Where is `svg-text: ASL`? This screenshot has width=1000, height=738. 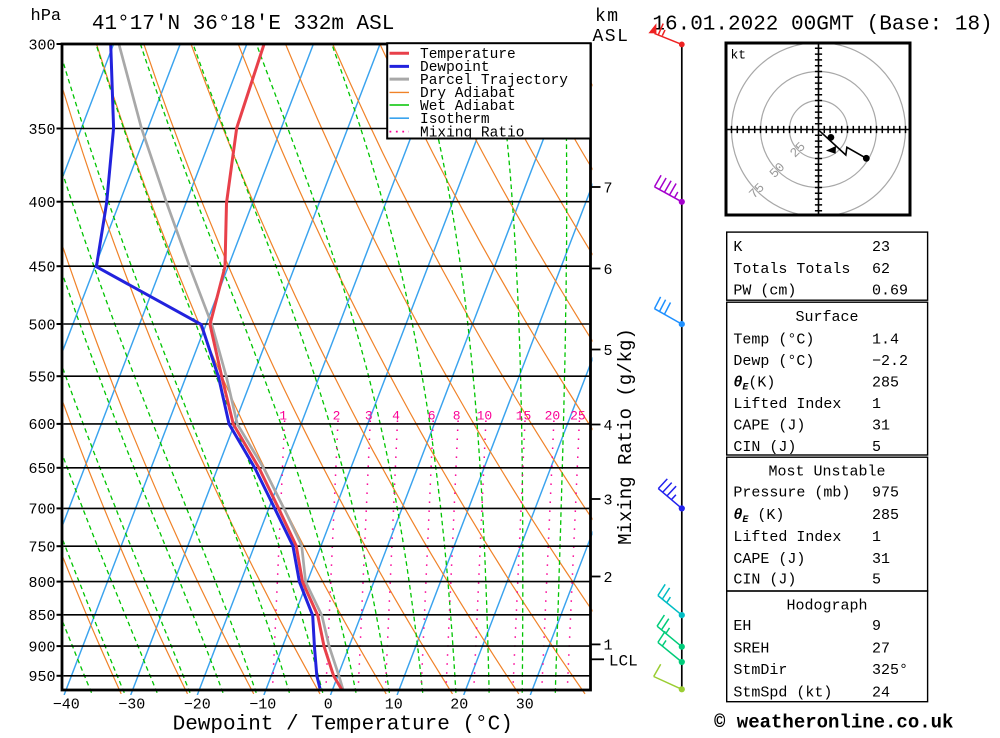 svg-text: ASL is located at coordinates (611, 37).